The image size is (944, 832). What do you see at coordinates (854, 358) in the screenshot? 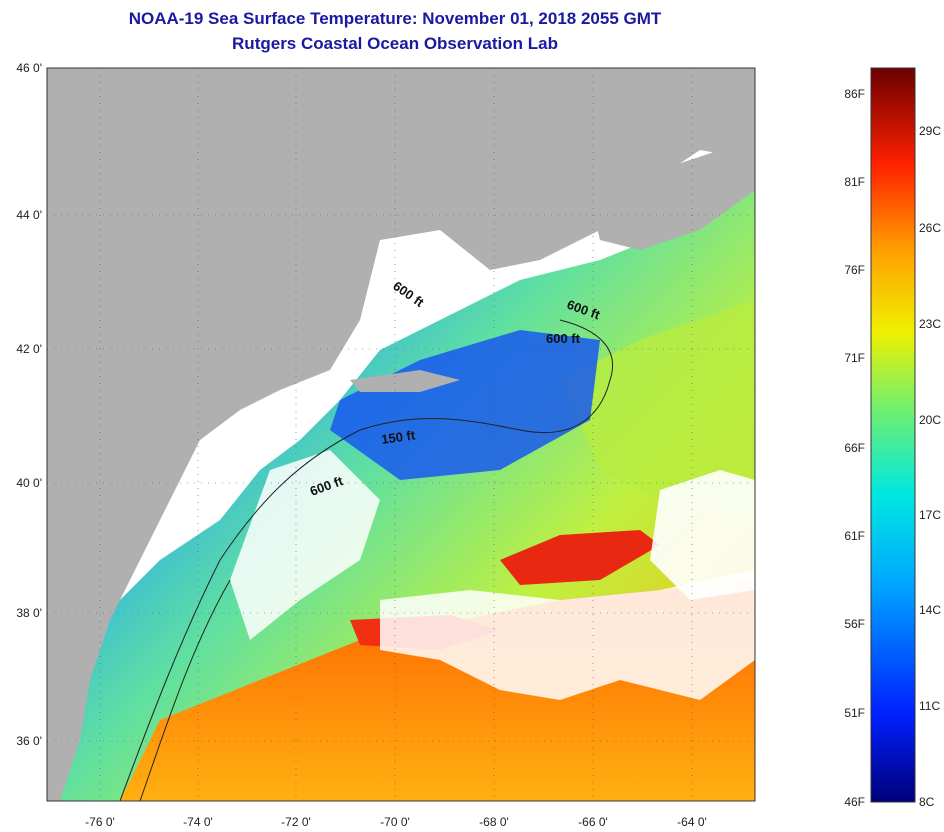
I see `colorbar-f-label: 71F` at bounding box center [854, 358].